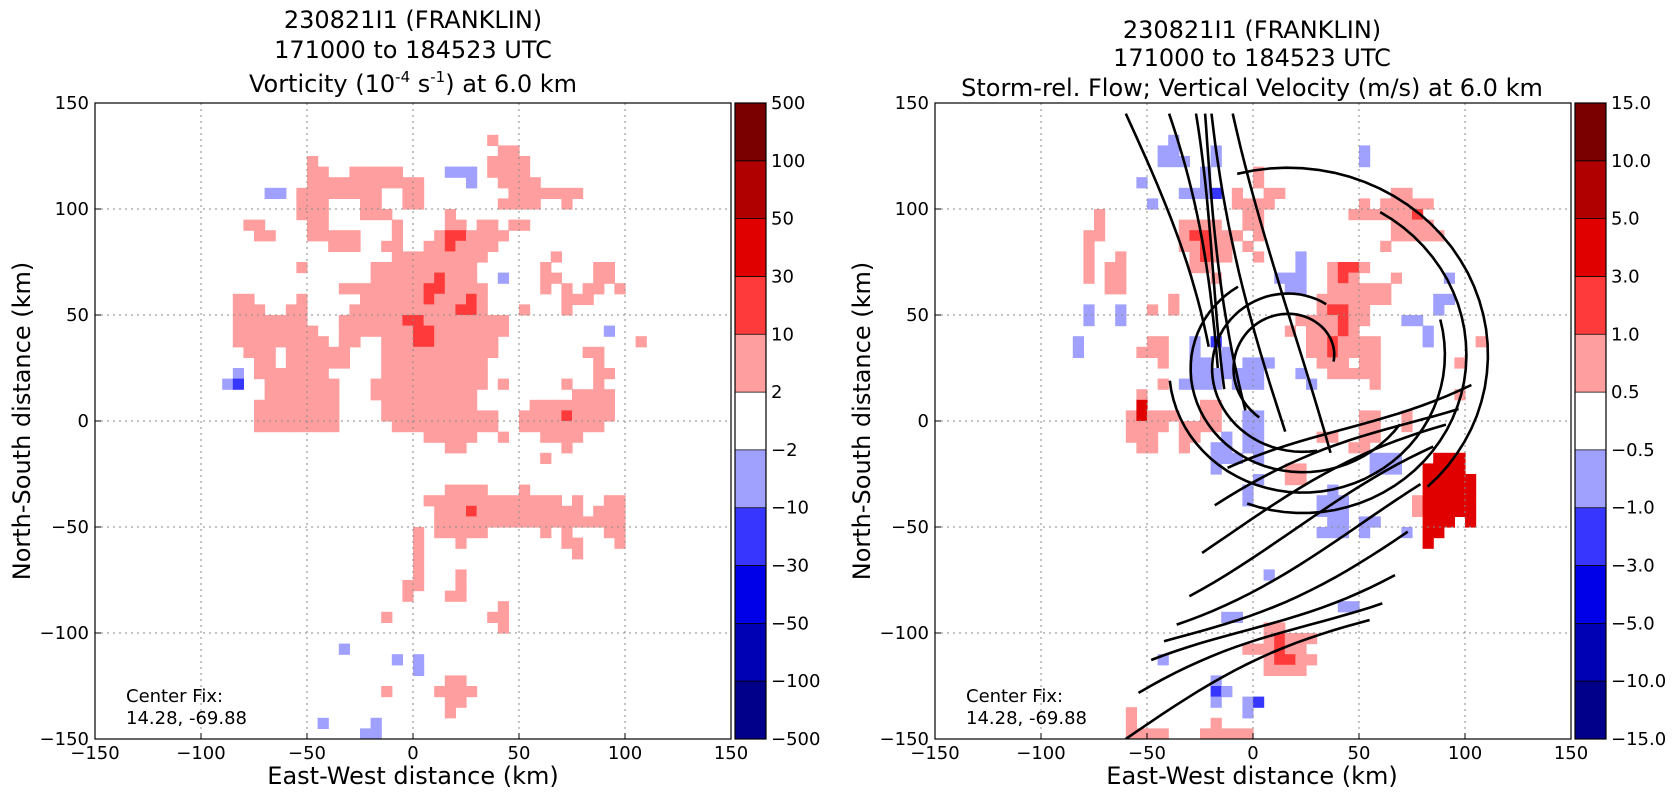  I want to click on colorbar-tick-label: 10, so click(782, 334).